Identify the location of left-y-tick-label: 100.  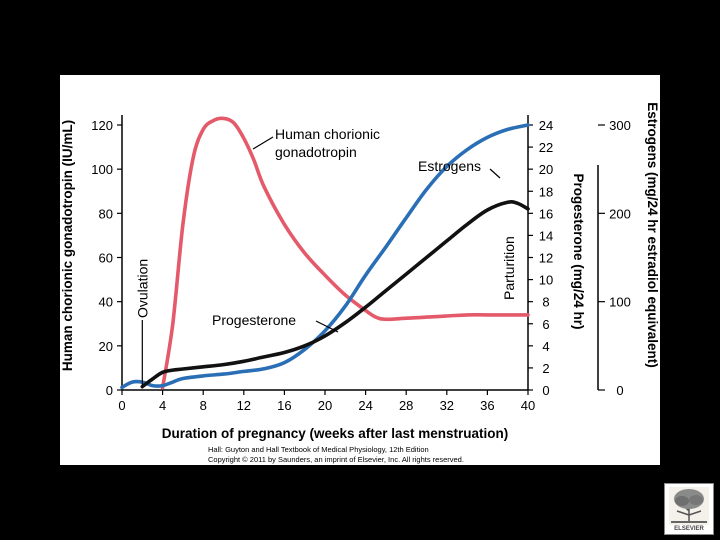
(102, 169).